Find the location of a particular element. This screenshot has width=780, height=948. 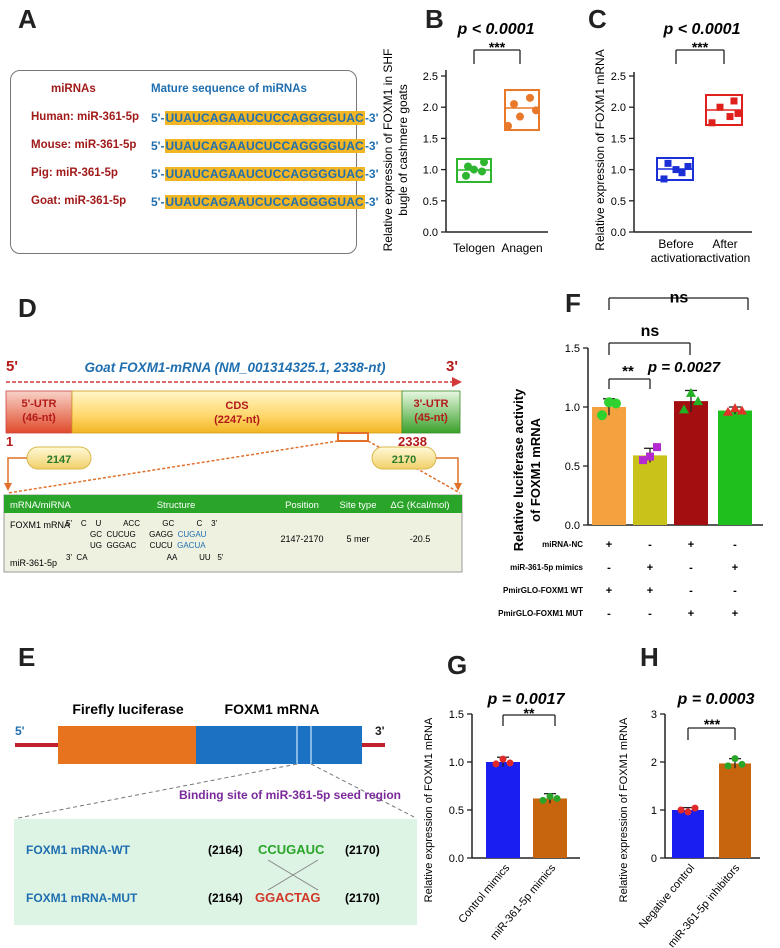

panel-c-xlabel-after-2: activation is located at coordinates (725, 258).